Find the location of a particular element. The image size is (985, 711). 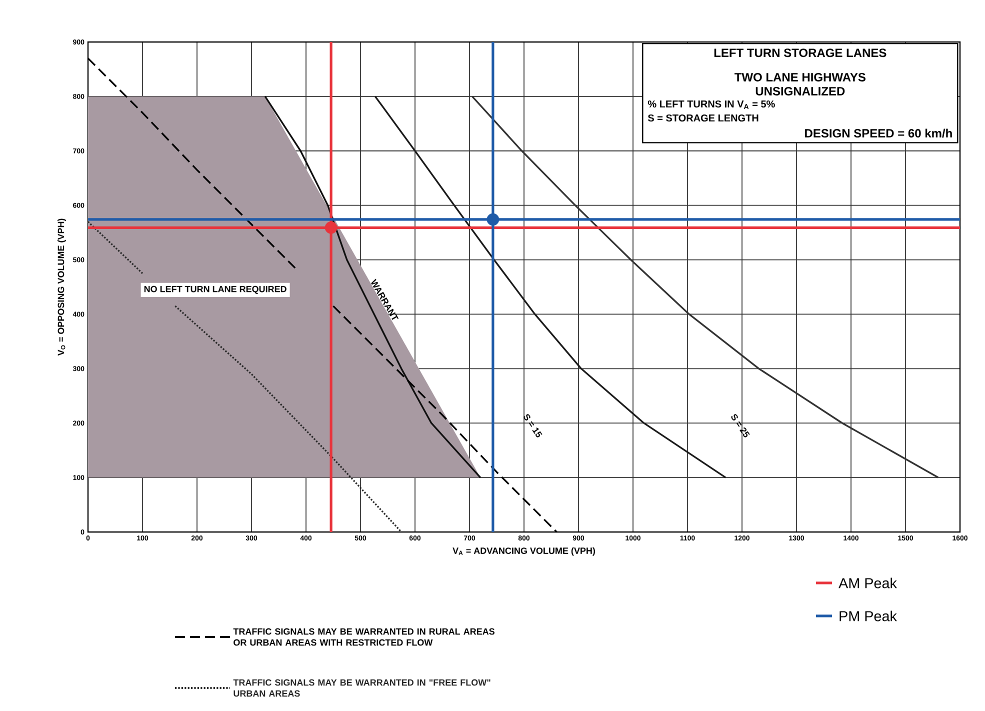

legend-label: AM Peak is located at coordinates (867, 583).